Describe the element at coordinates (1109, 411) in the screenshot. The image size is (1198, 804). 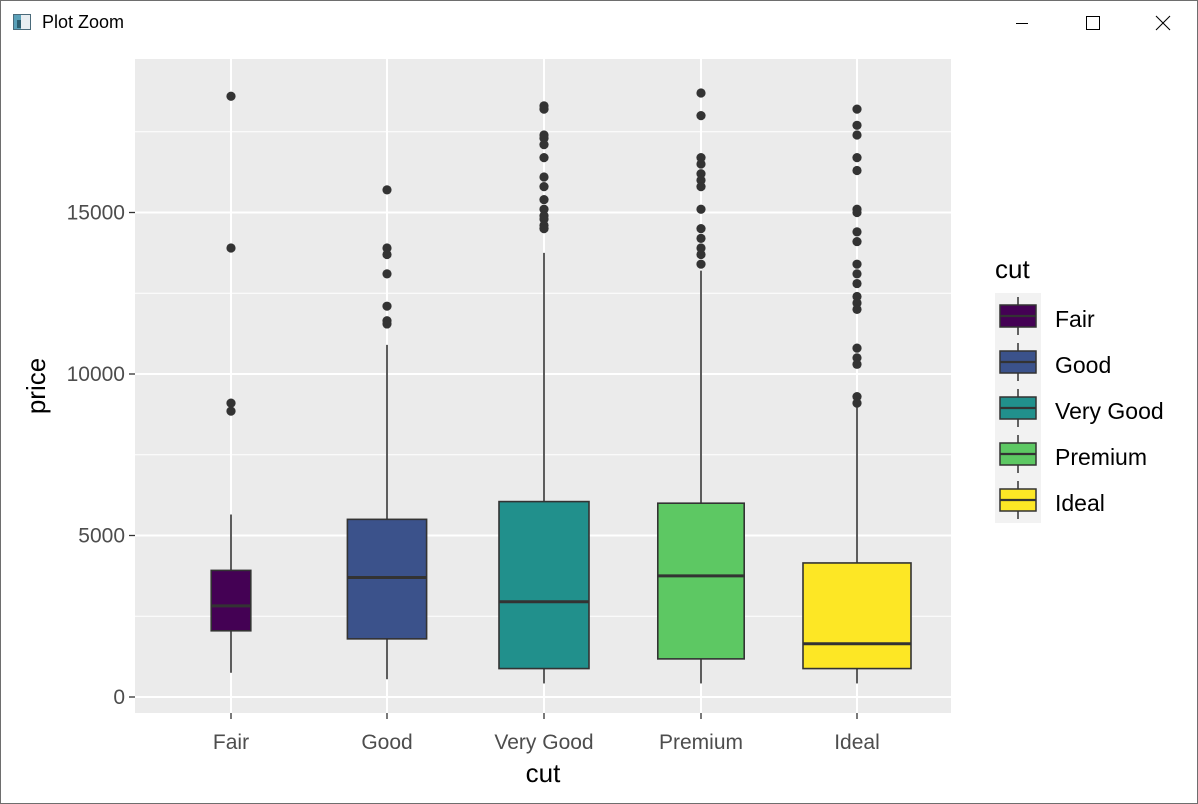
I see `legend-label: Very Good` at that location.